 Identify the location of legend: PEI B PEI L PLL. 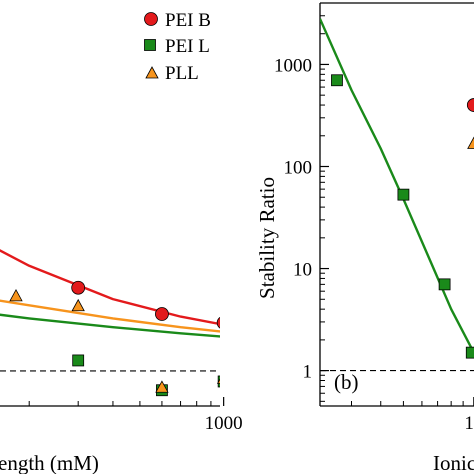
(177, 47).